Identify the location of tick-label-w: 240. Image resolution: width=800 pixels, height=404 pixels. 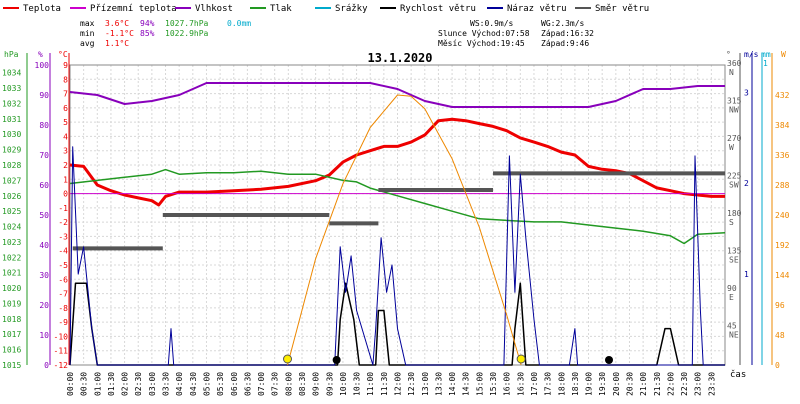
(782, 215).